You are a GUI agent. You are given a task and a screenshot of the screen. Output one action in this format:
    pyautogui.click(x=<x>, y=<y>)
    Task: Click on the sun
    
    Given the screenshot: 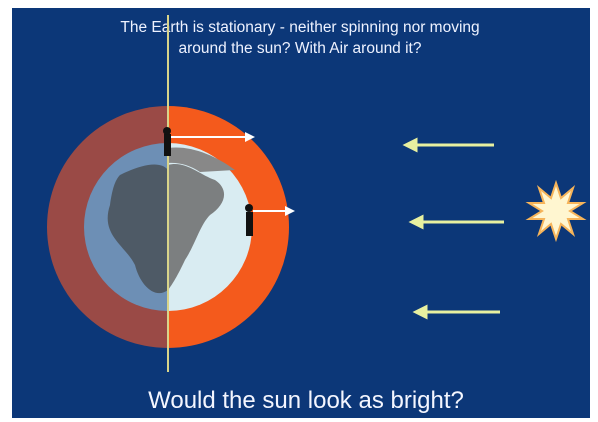 What is the action you would take?
    pyautogui.click(x=556, y=211)
    